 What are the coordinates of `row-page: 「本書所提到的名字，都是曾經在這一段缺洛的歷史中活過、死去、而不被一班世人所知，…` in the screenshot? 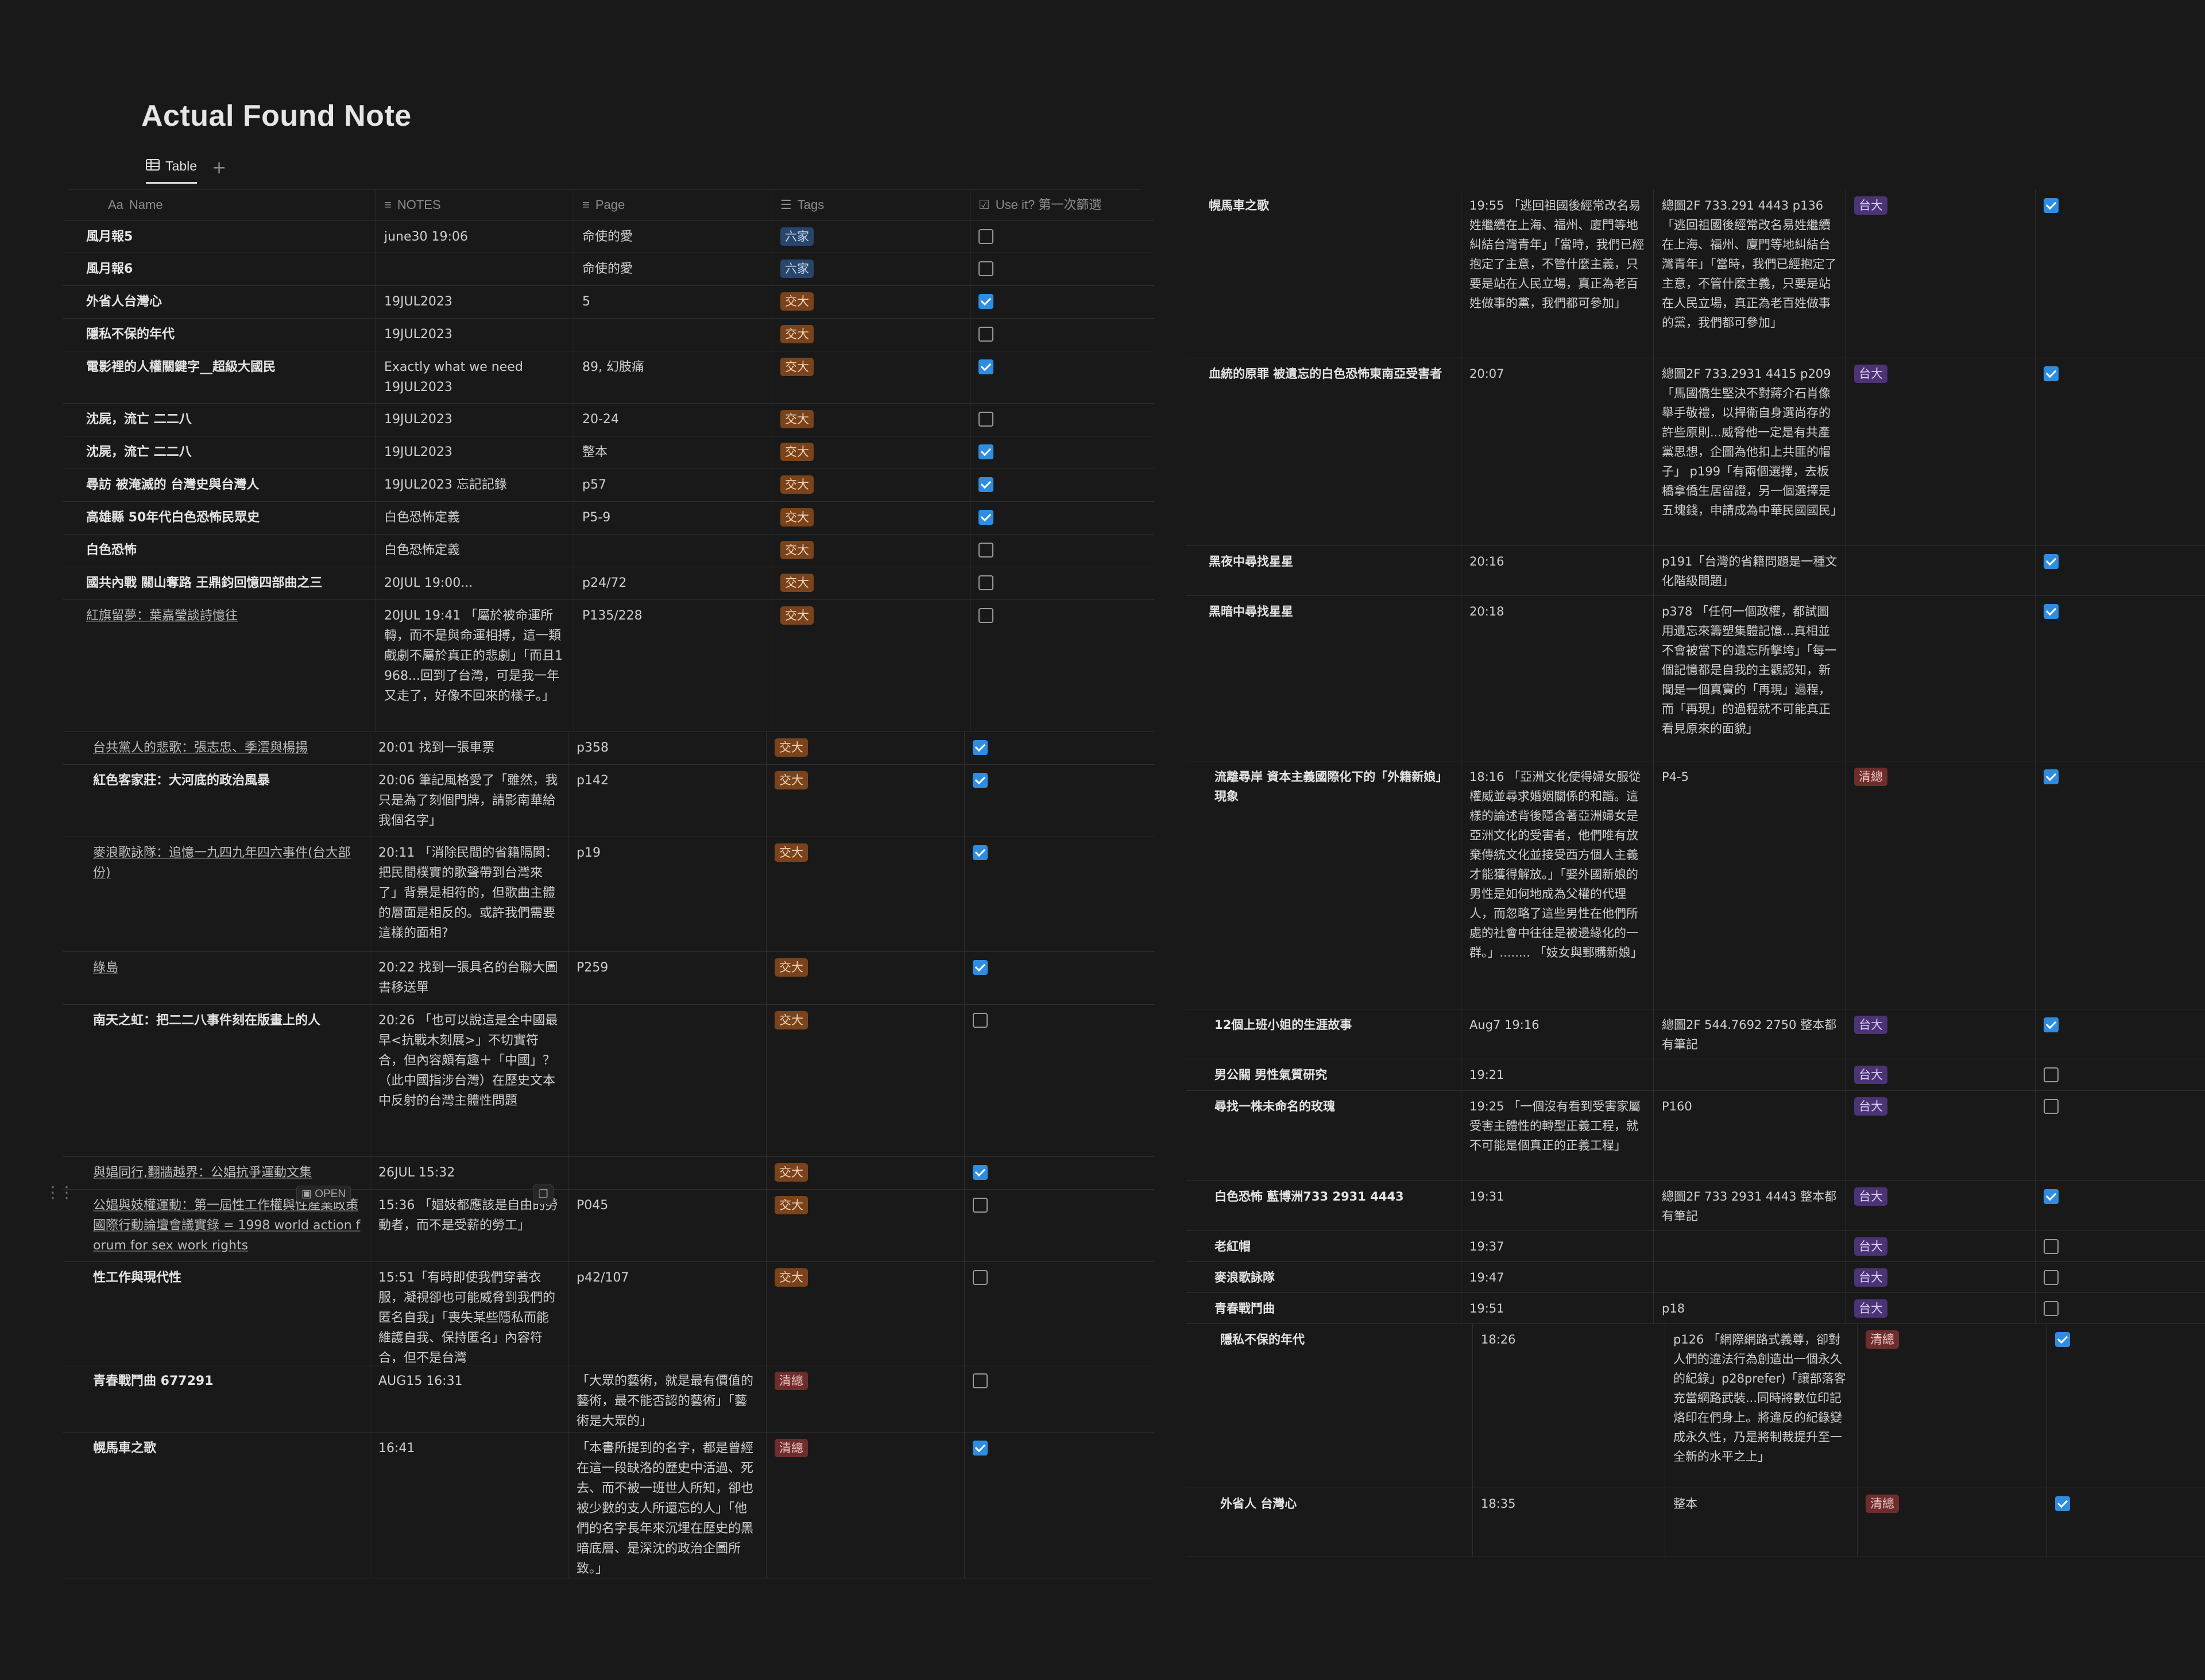 It's located at (667, 1505).